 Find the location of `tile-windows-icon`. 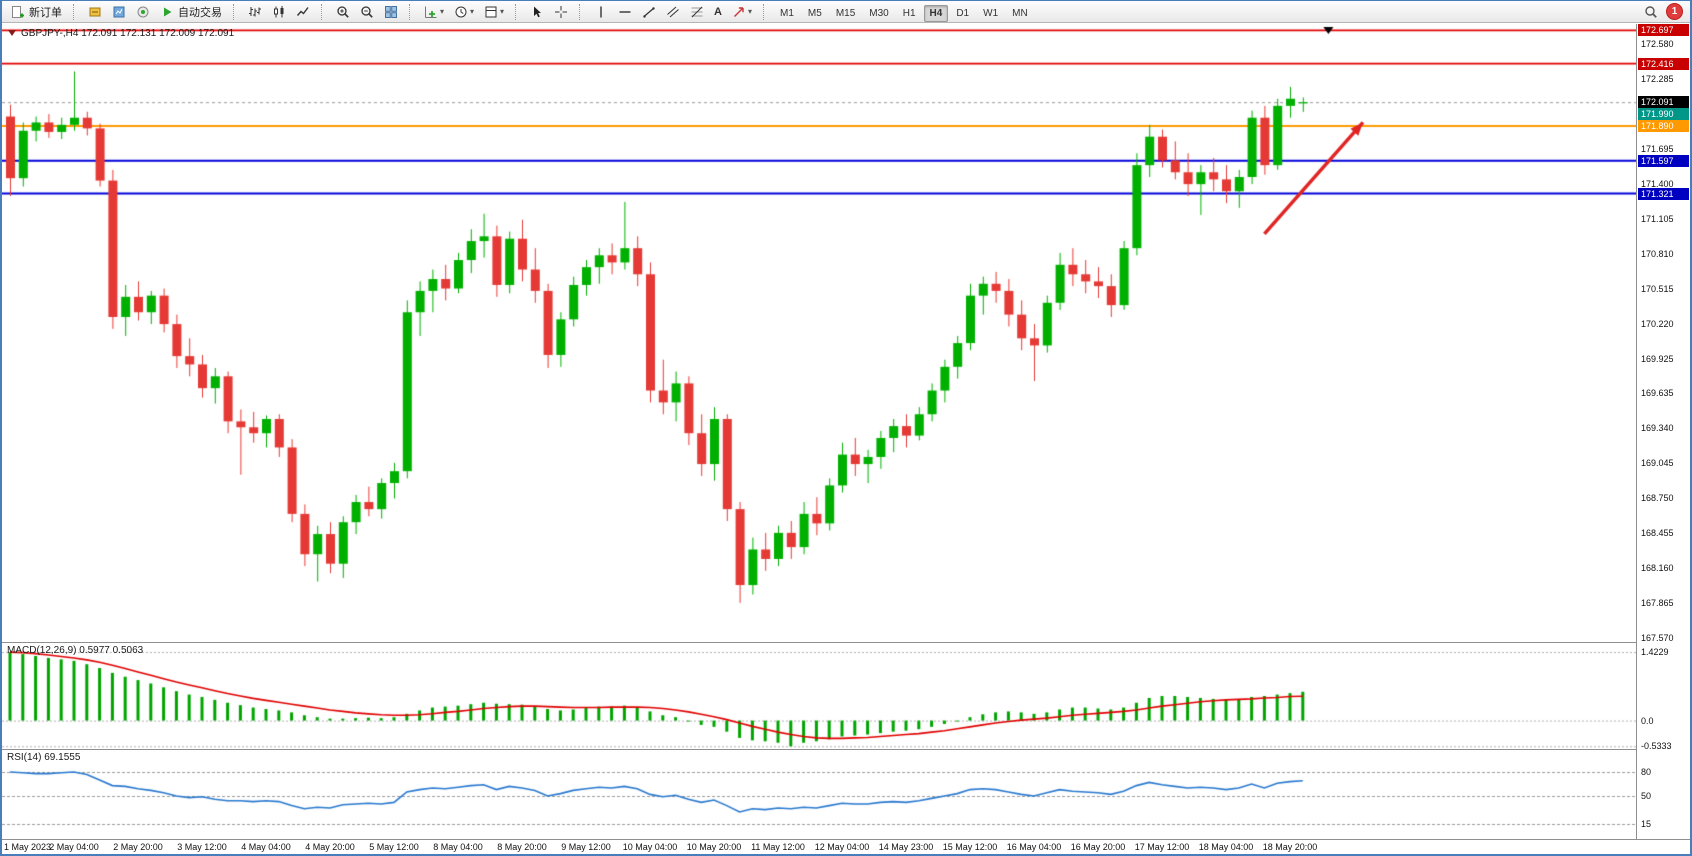

tile-windows-icon is located at coordinates (391, 12).